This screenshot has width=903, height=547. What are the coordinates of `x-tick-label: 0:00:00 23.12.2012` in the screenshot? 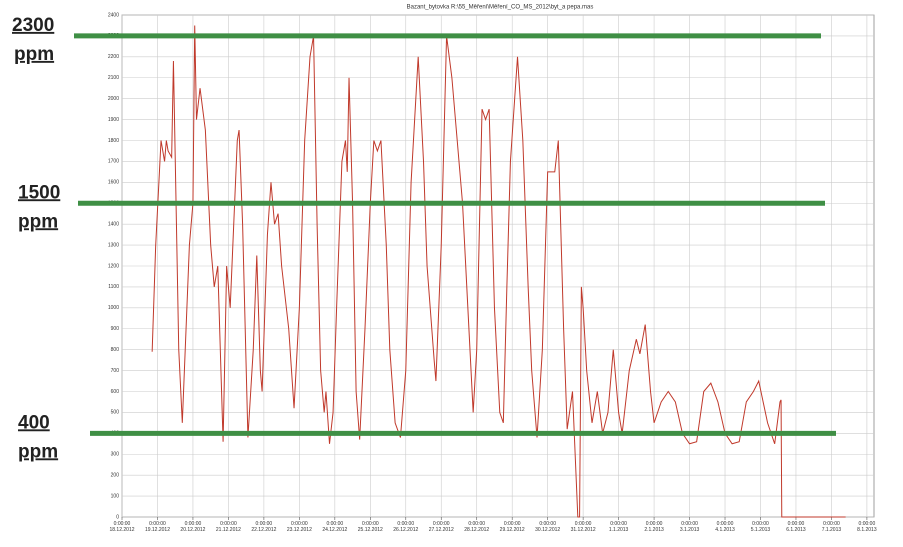 It's located at (299, 527).